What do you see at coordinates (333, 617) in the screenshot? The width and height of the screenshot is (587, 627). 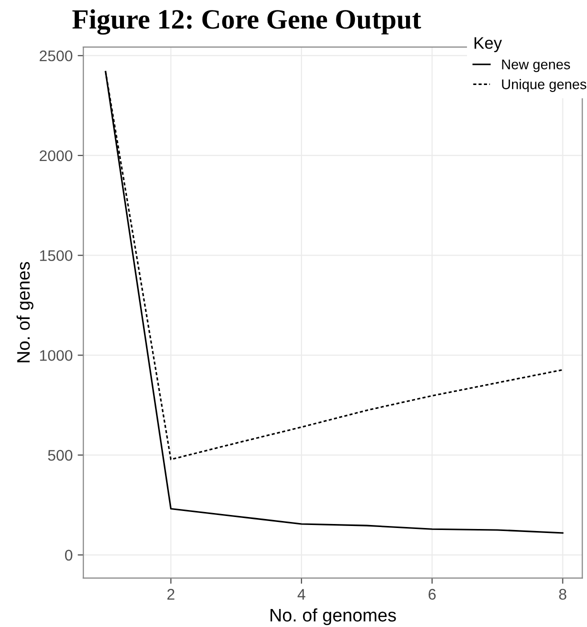 I see `x-axis-title: No. of genomes` at bounding box center [333, 617].